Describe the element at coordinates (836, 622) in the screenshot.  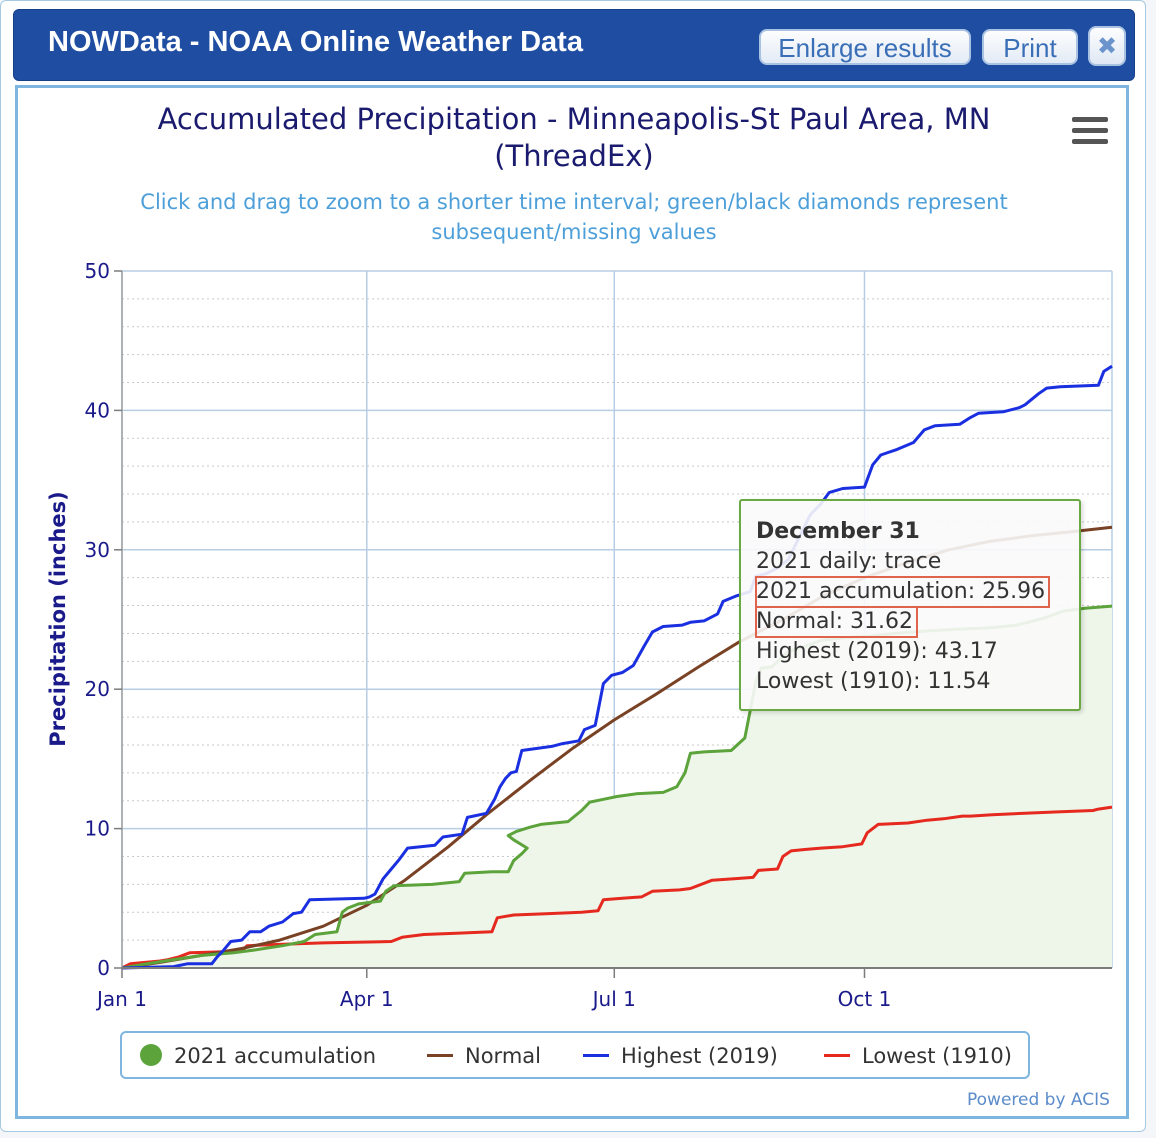
I see `tooltip-normal: Normal: 31.62` at that location.